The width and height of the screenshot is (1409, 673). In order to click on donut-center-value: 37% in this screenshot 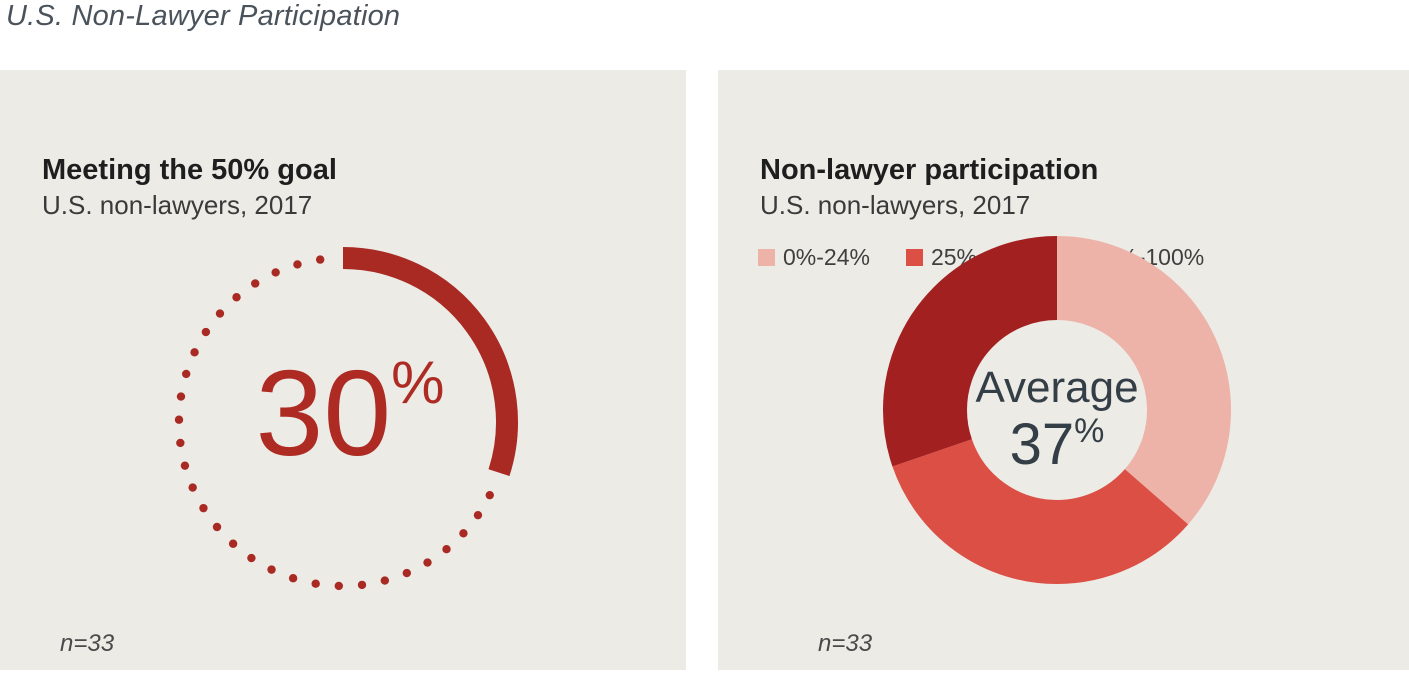, I will do `click(1057, 444)`.